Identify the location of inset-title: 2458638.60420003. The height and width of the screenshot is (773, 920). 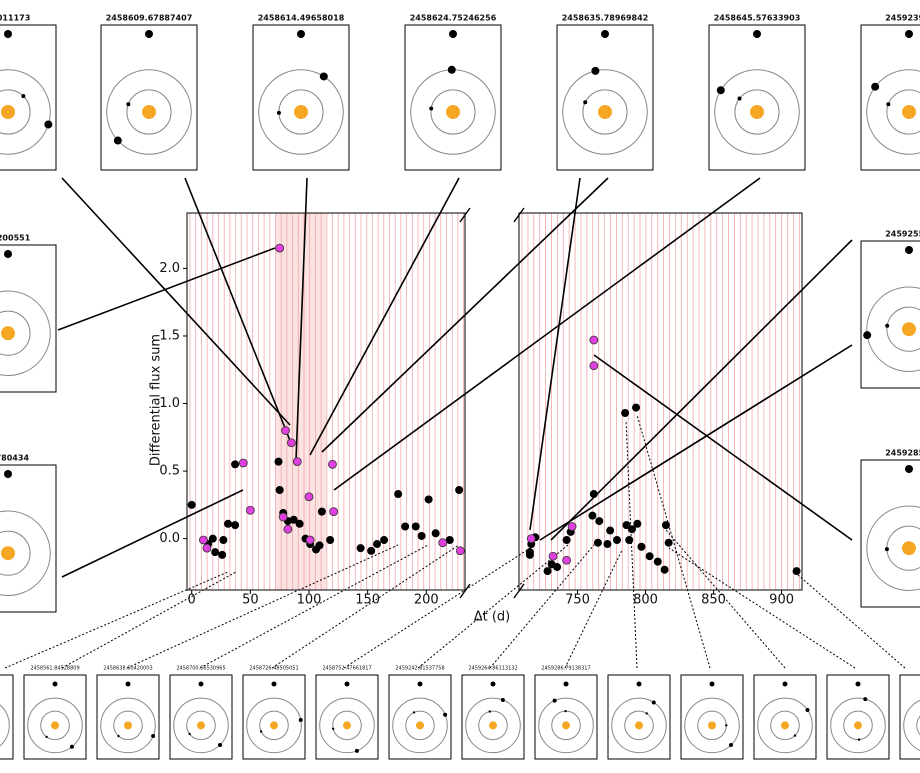
(127, 669).